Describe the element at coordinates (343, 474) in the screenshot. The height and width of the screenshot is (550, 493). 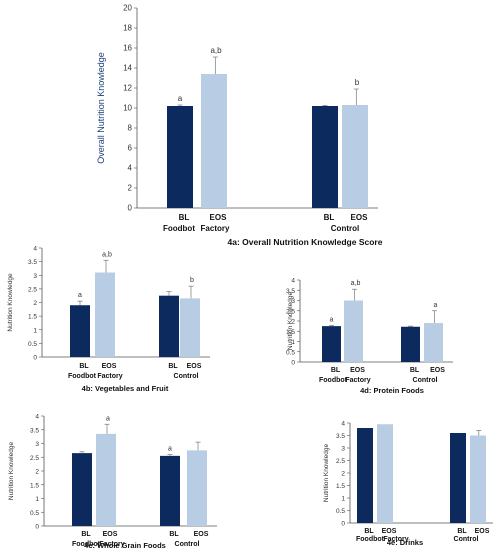
I see `chart-4e-tick-label: 2` at that location.